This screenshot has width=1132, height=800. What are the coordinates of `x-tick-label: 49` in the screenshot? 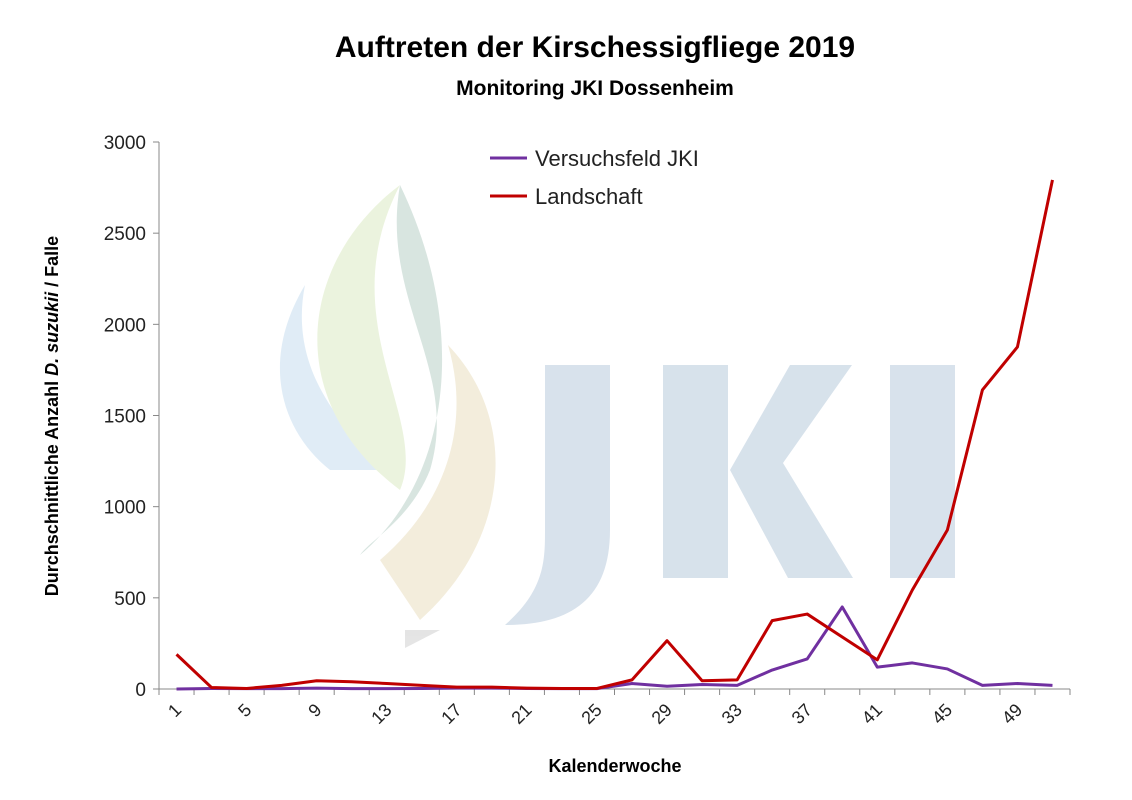 It's located at (1012, 714).